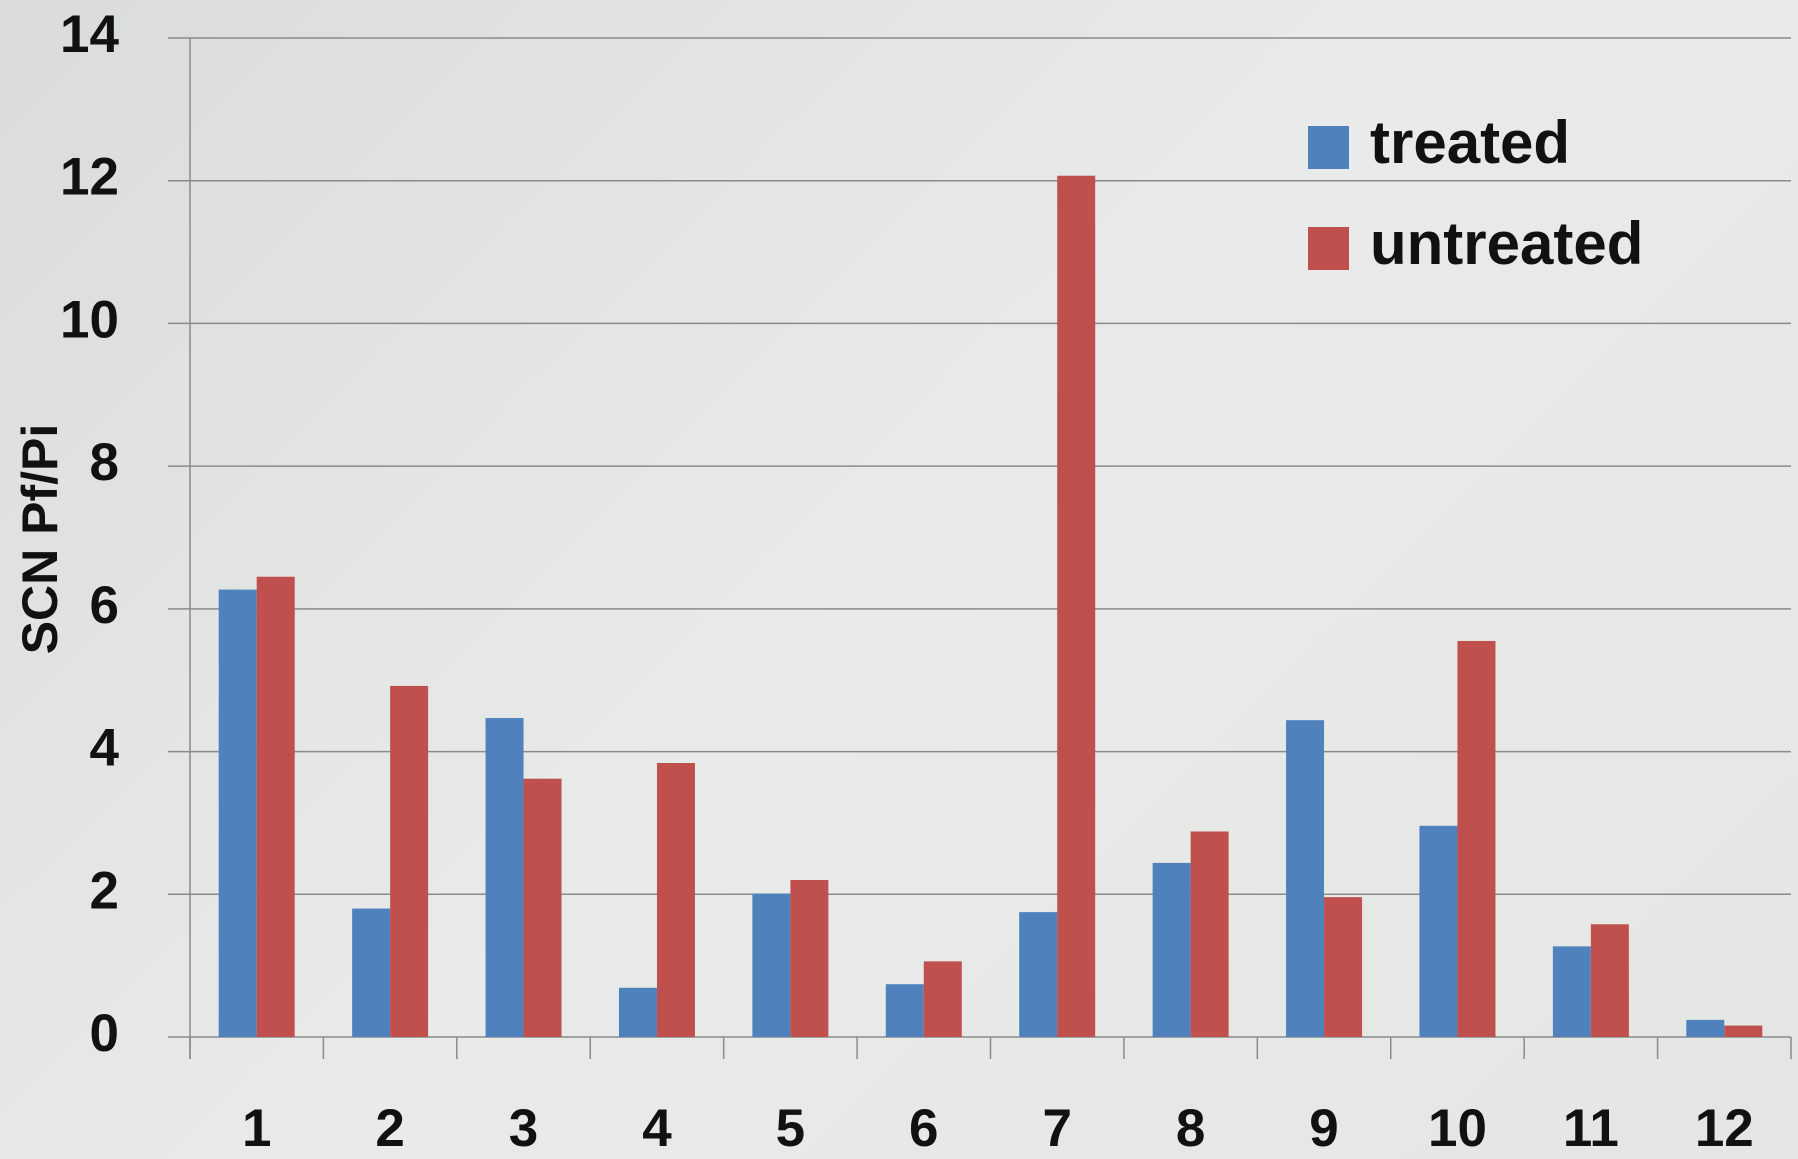 The width and height of the screenshot is (1798, 1159). What do you see at coordinates (1506, 243) in the screenshot?
I see `legend-label: untreated` at bounding box center [1506, 243].